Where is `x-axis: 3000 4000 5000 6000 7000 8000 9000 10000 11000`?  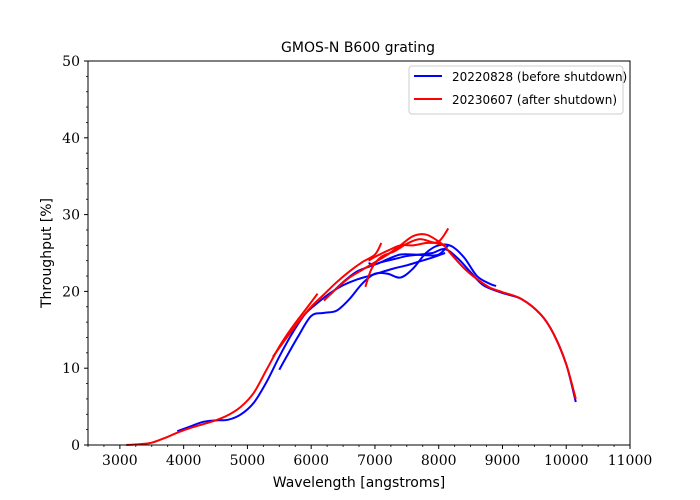
x-axis: 3000 4000 5000 6000 7000 8000 9000 10000 11000 is located at coordinates (370, 457).